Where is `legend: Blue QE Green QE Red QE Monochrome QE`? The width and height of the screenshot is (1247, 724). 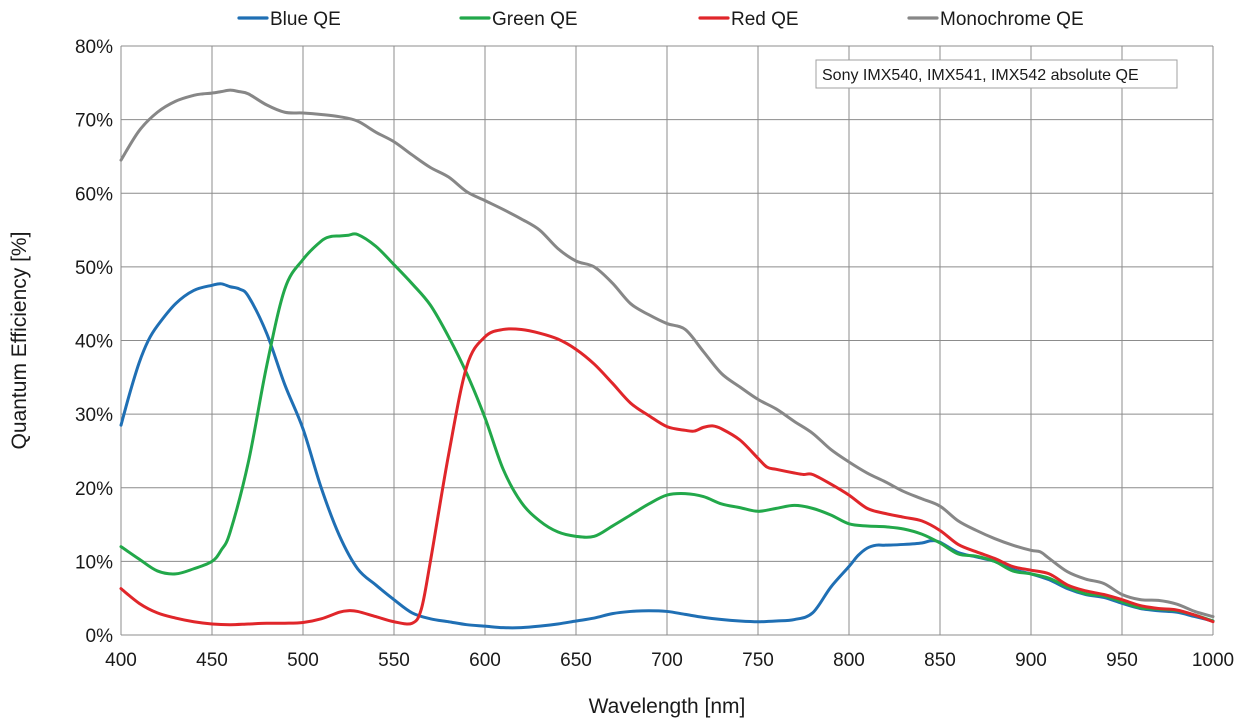 legend: Blue QE Green QE Red QE Monochrome QE is located at coordinates (660, 19).